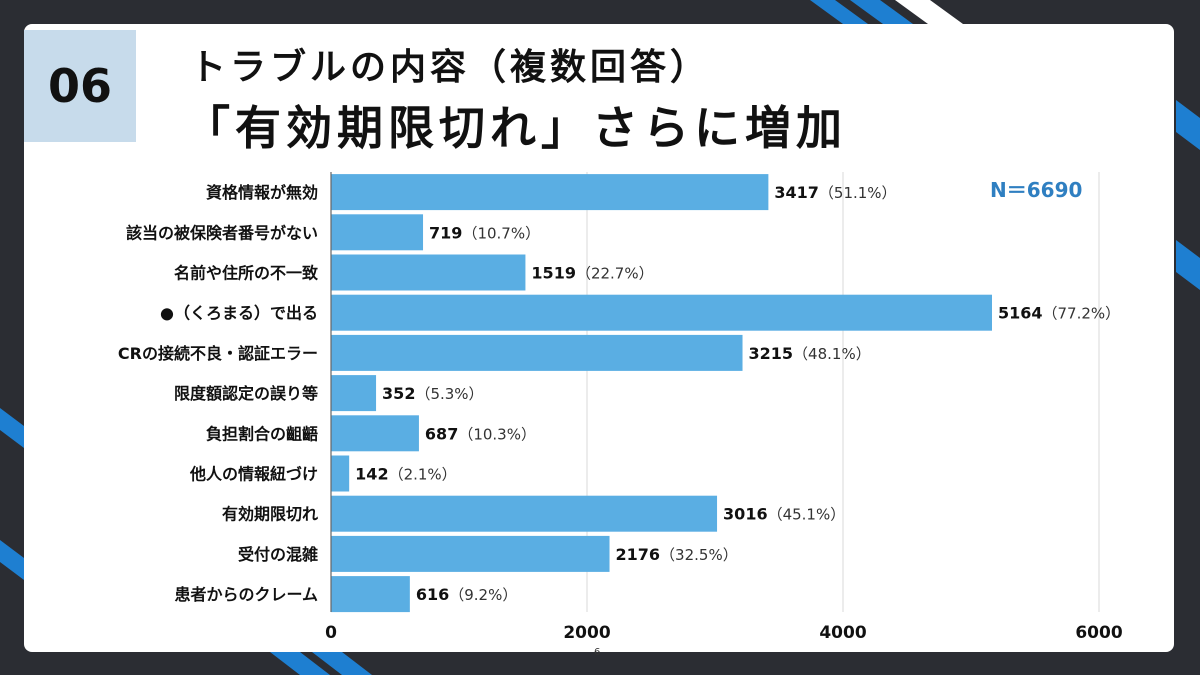 This screenshot has height=675, width=1200. Describe the element at coordinates (484, 232) in the screenshot. I see `data-label: 719（10.7%）` at that location.